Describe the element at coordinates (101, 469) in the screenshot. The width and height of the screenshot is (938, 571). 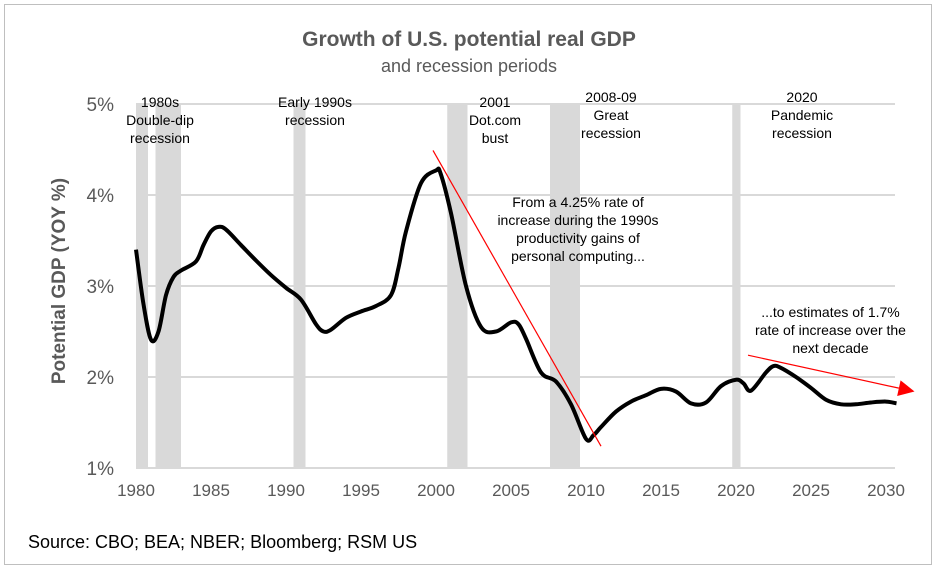
I see `y-tick-label: 1%` at that location.